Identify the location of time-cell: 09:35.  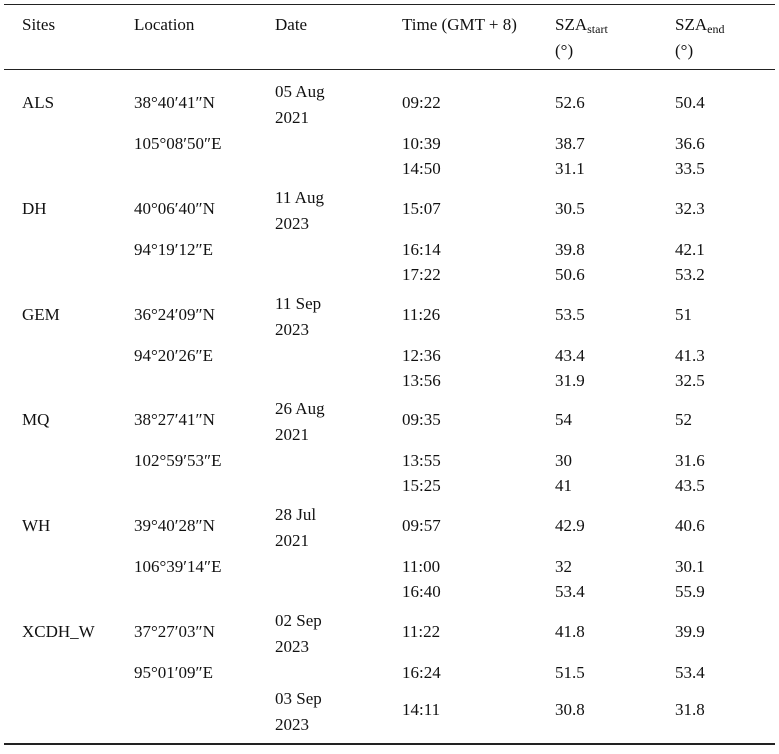
(421, 420).